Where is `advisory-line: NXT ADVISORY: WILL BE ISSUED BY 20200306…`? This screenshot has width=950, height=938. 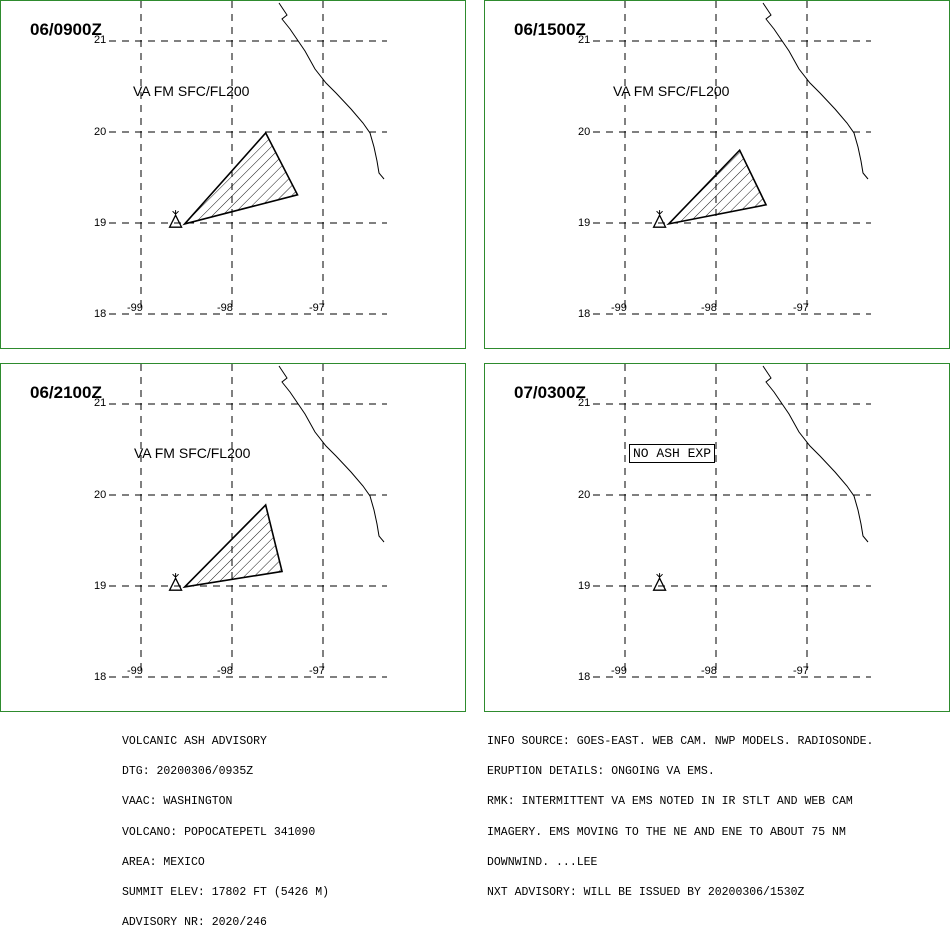 advisory-line: NXT ADVISORY: WILL BE ISSUED BY 20200306… is located at coordinates (646, 892).